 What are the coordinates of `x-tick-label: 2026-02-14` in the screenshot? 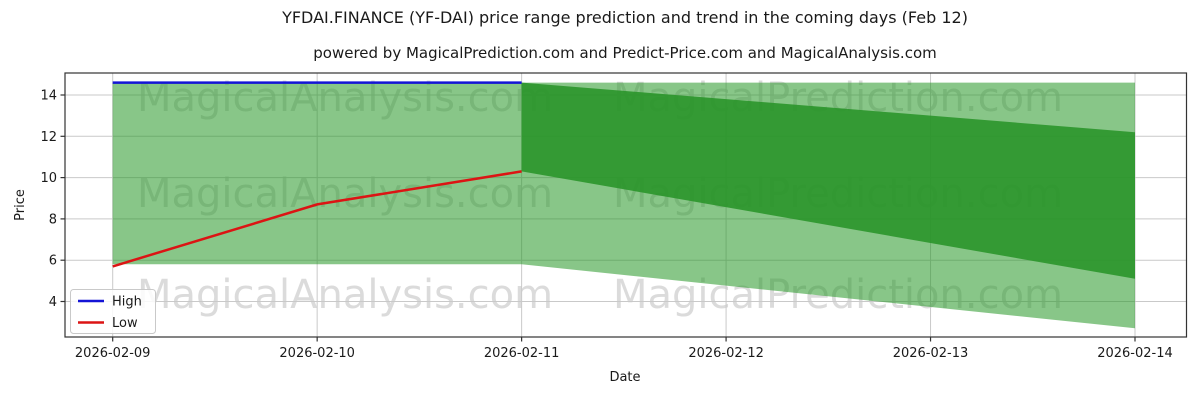 It's located at (1135, 353).